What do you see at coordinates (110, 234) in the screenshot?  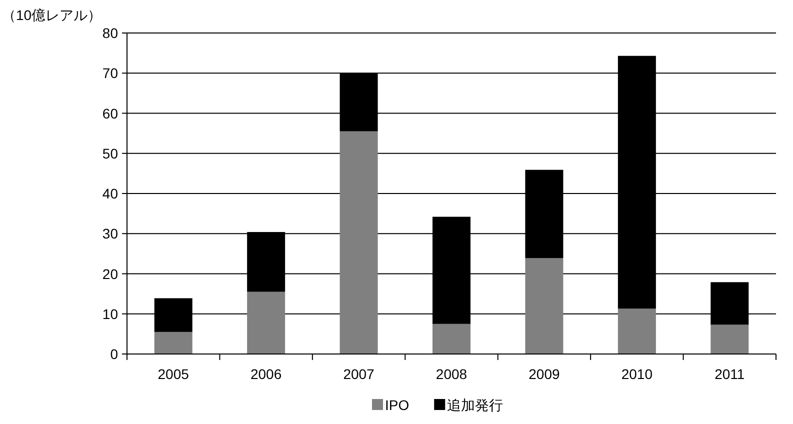 I see `y-tick-label: 30` at bounding box center [110, 234].